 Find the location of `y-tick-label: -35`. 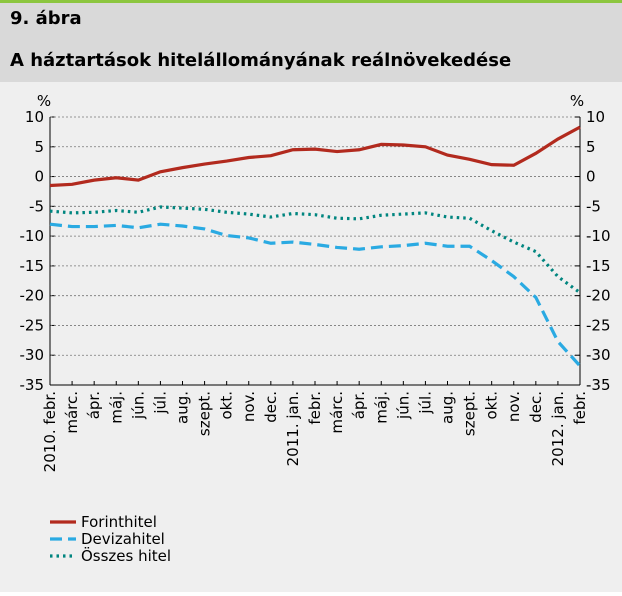

y-tick-label: -35 is located at coordinates (32, 385).